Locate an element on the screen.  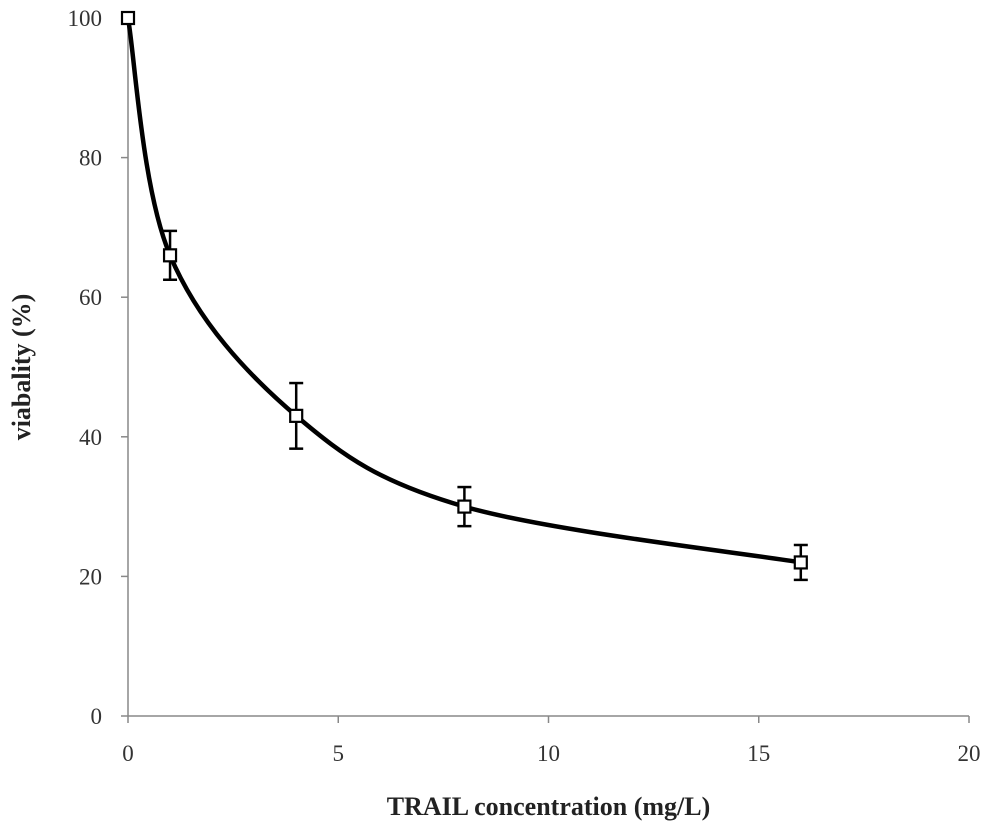
y-axis-ticks: 0 20 40 60 80 100 is located at coordinates (98, 367).